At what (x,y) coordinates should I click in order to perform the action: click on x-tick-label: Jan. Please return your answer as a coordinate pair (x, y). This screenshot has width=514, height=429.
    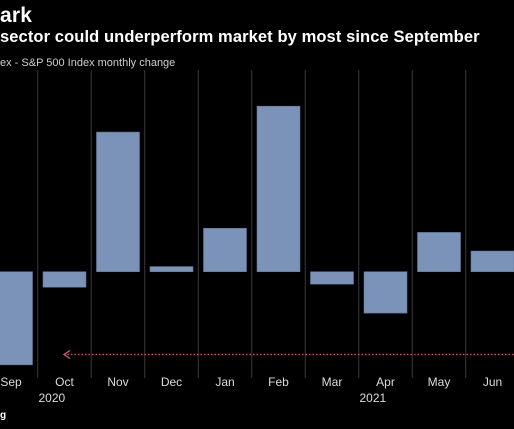
    Looking at the image, I should click on (224, 382).